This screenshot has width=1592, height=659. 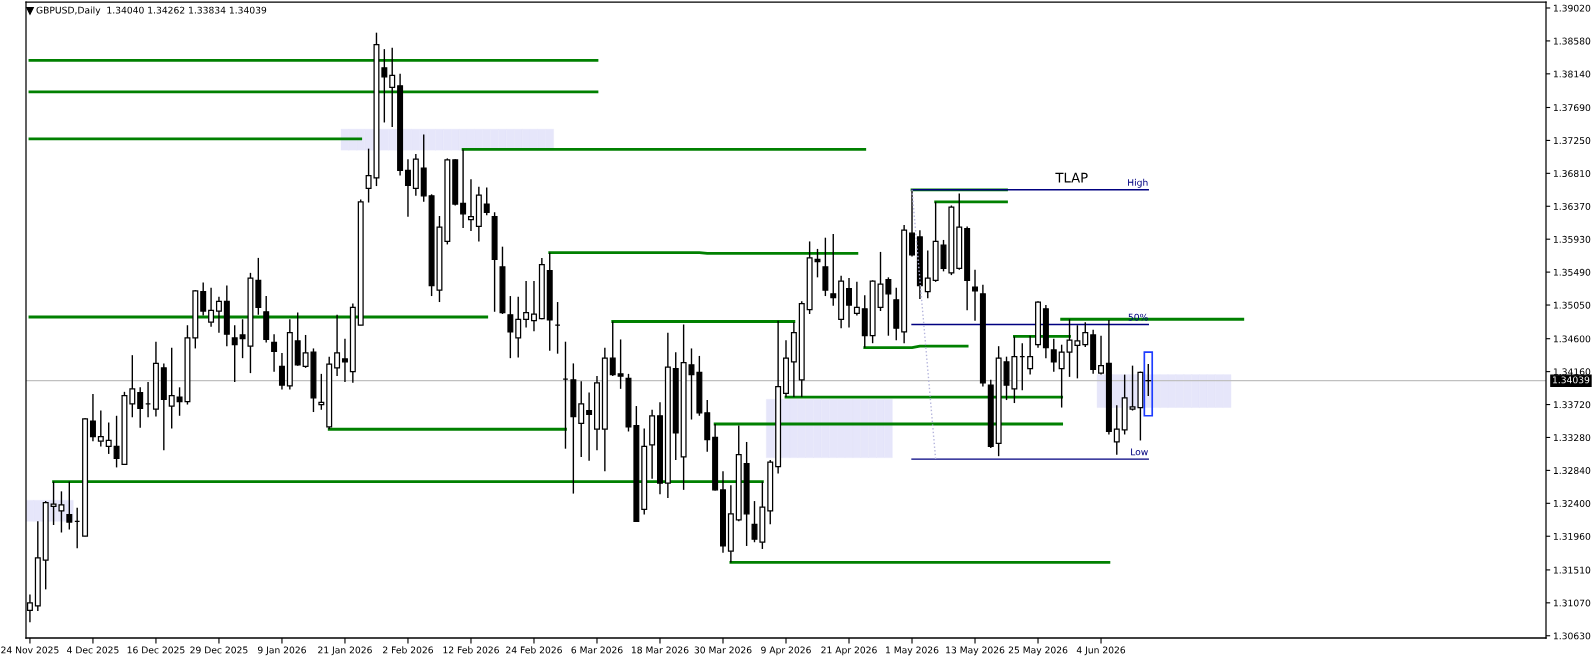 I want to click on x-tick-label: 13 May 2026, so click(x=975, y=651).